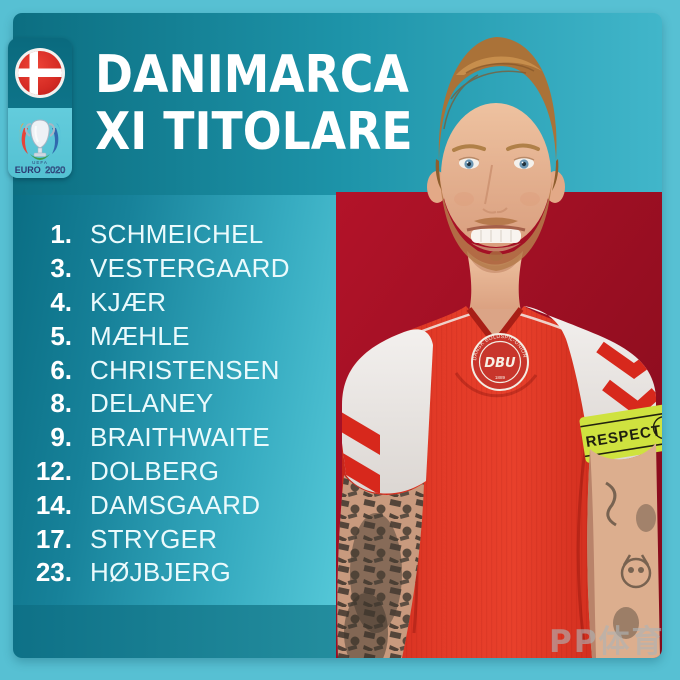  I want to click on player-number: 5., so click(61, 335).